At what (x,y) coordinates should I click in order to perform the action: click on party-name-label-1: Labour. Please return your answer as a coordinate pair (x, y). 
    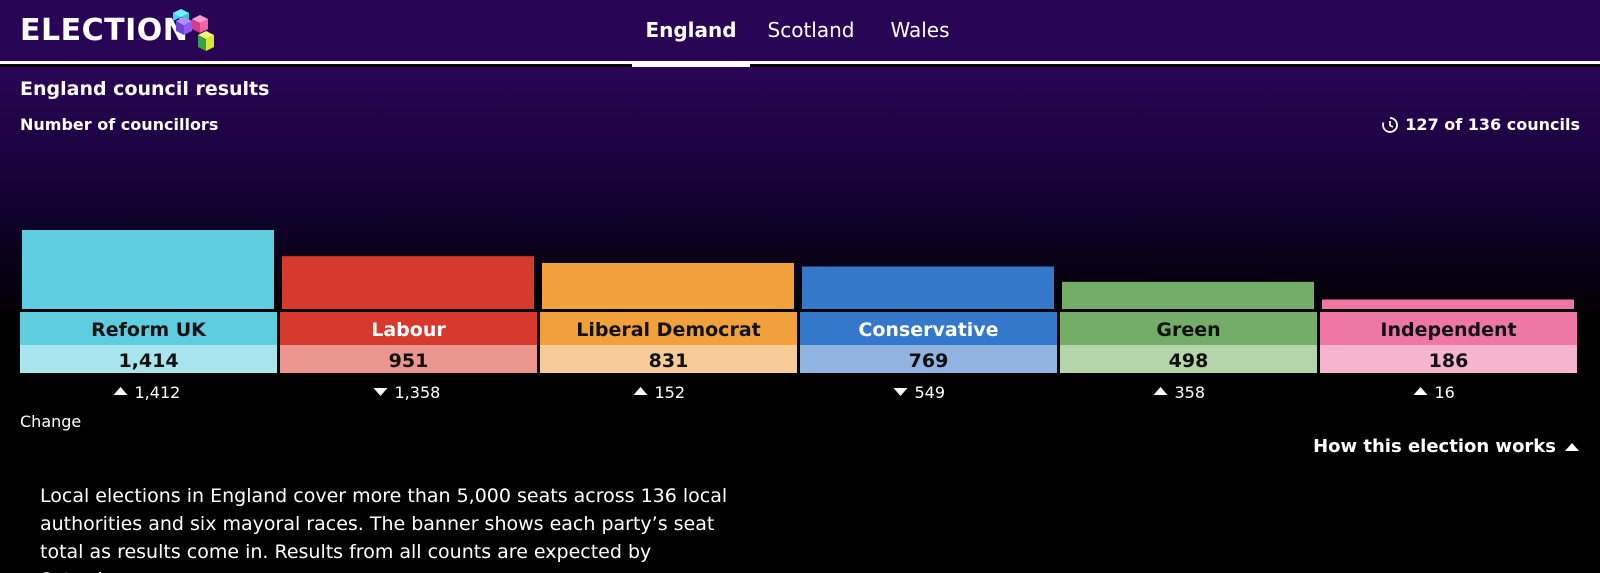
    Looking at the image, I should click on (408, 330).